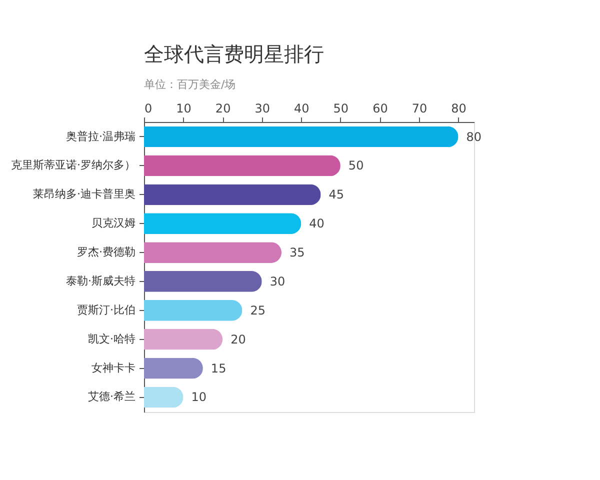 Image resolution: width=600 pixels, height=480 pixels. I want to click on x-tick-label: 50, so click(341, 109).